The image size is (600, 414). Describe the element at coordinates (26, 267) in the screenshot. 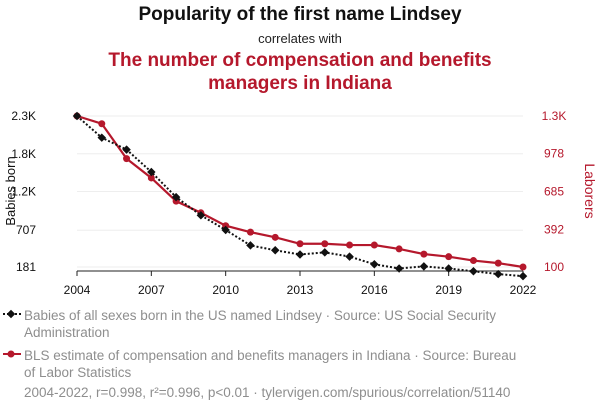

I see `y-left-tick-label: 181` at that location.